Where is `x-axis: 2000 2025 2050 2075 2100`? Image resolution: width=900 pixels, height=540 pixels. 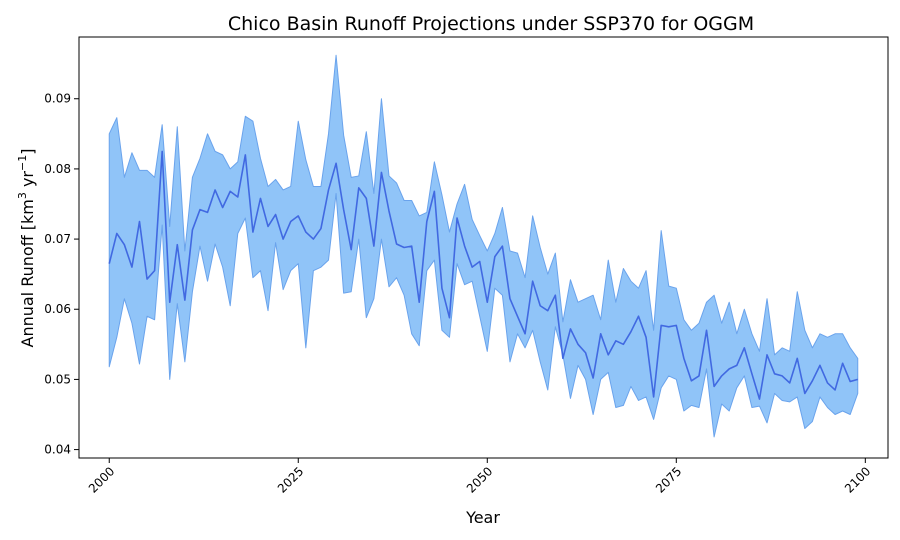 x-axis: 2000 2025 2050 2075 2100 is located at coordinates (479, 477).